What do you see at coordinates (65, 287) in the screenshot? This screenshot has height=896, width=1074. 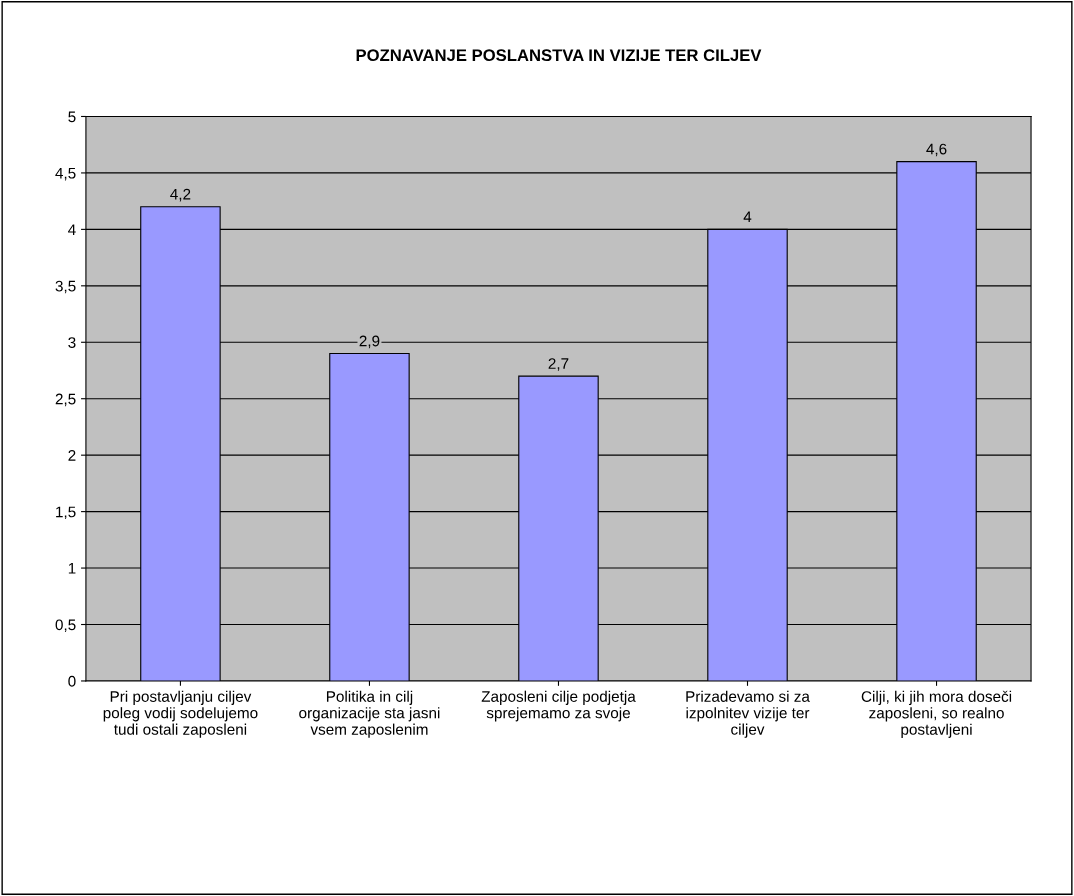 I see `y-tick-label: 3,5` at bounding box center [65, 287].